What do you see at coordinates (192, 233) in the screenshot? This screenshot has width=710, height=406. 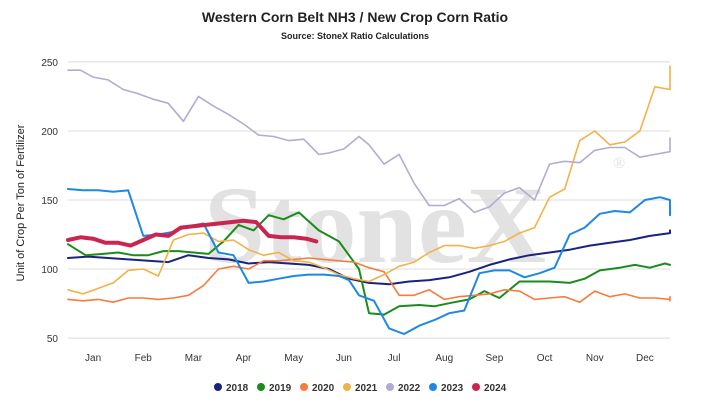 I see `series-line-2024` at bounding box center [192, 233].